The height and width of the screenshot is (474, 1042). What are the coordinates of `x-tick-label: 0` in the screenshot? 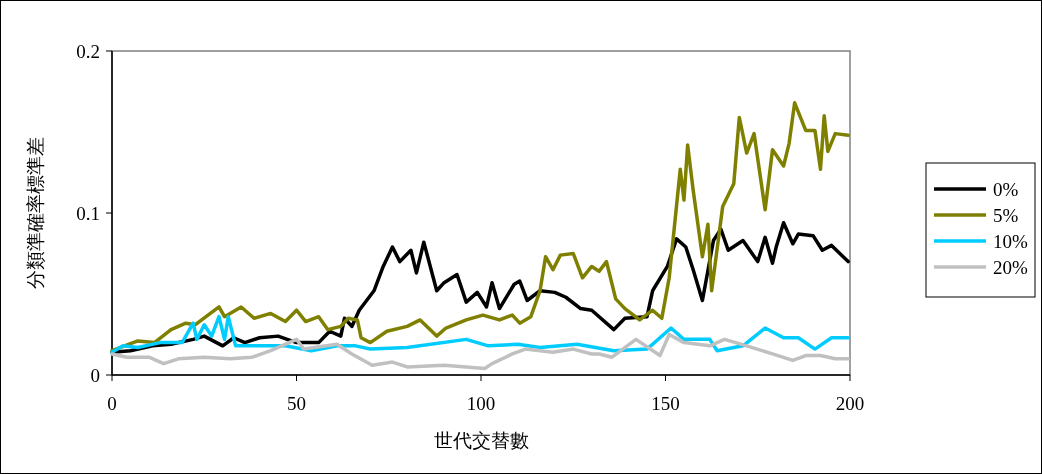 It's located at (112, 403).